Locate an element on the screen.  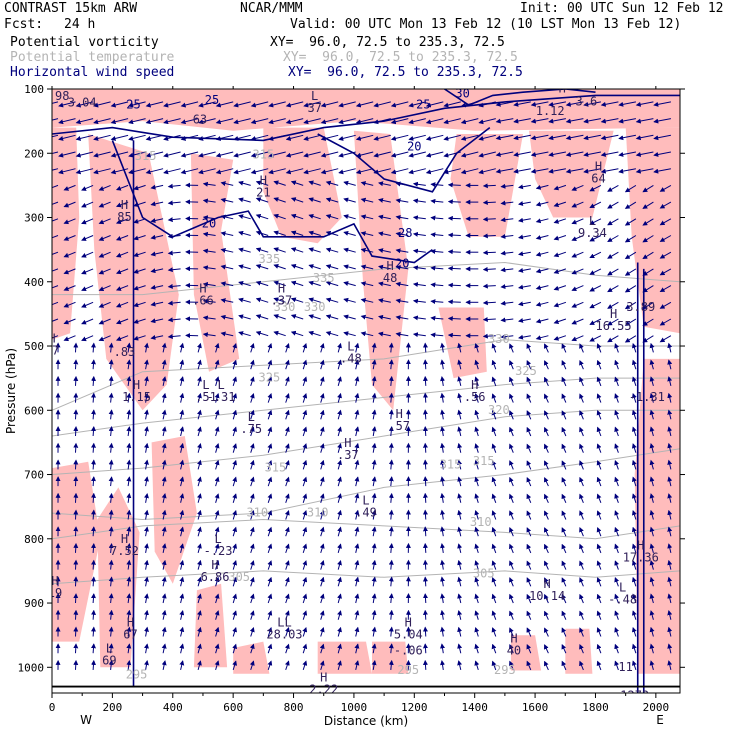
extremum-value: .75 is located at coordinates (251, 429).